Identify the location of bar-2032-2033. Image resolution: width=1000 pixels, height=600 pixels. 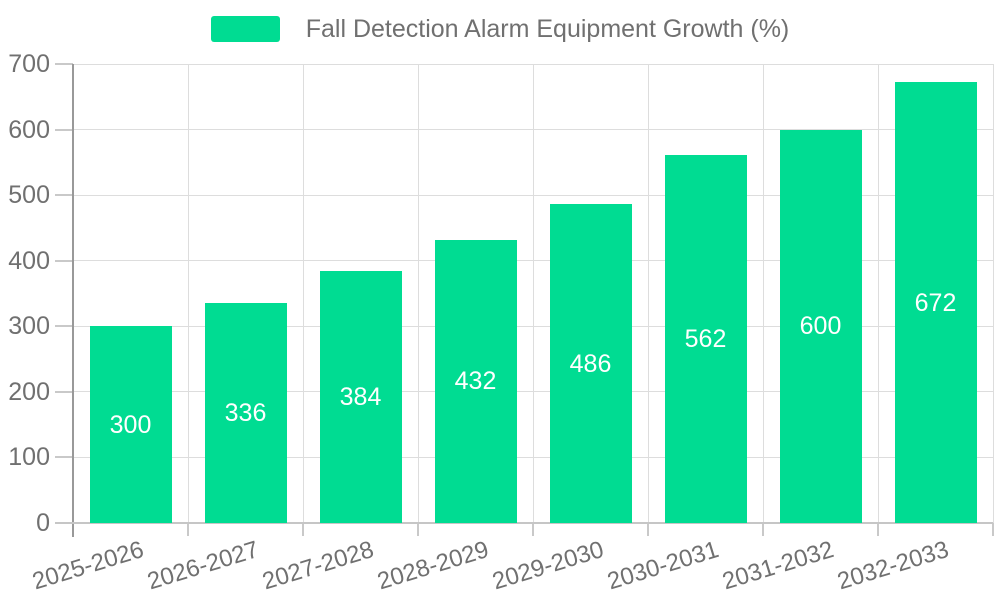
(935, 302).